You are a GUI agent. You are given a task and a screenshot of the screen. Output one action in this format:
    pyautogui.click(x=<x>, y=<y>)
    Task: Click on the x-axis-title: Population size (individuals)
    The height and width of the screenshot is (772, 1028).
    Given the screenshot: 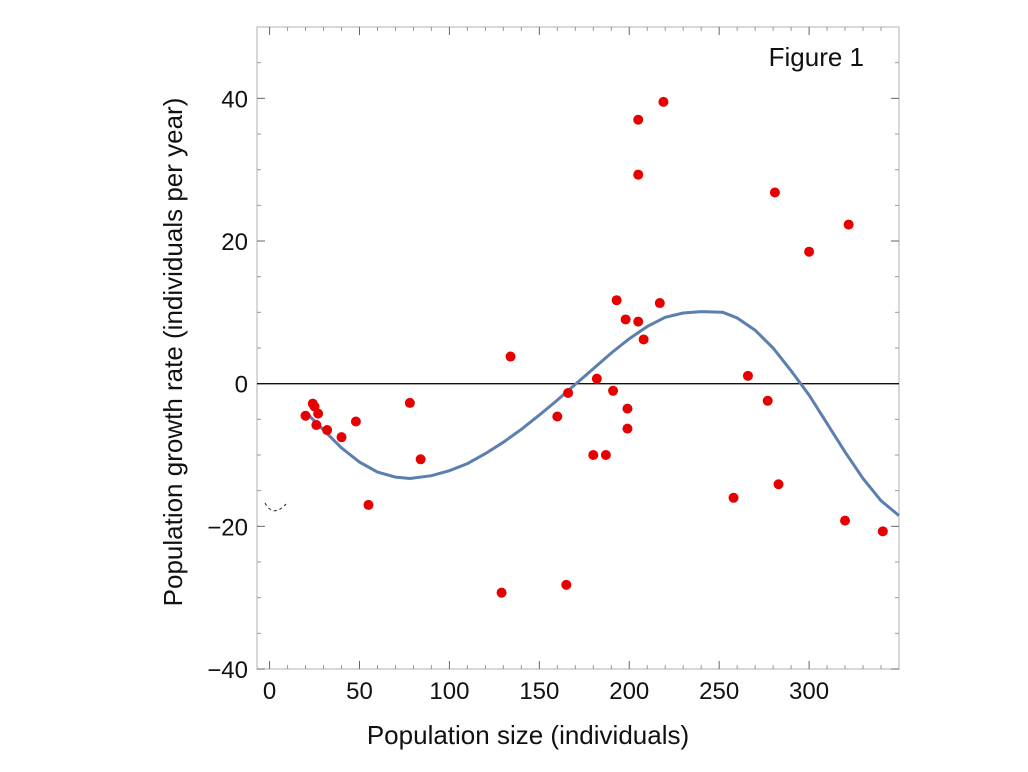 What is the action you would take?
    pyautogui.click(x=528, y=735)
    